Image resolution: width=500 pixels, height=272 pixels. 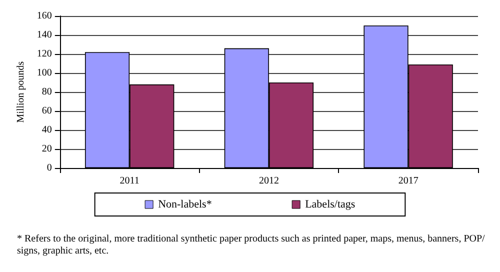 I want to click on x-tick-label: 2012, so click(x=268, y=181).